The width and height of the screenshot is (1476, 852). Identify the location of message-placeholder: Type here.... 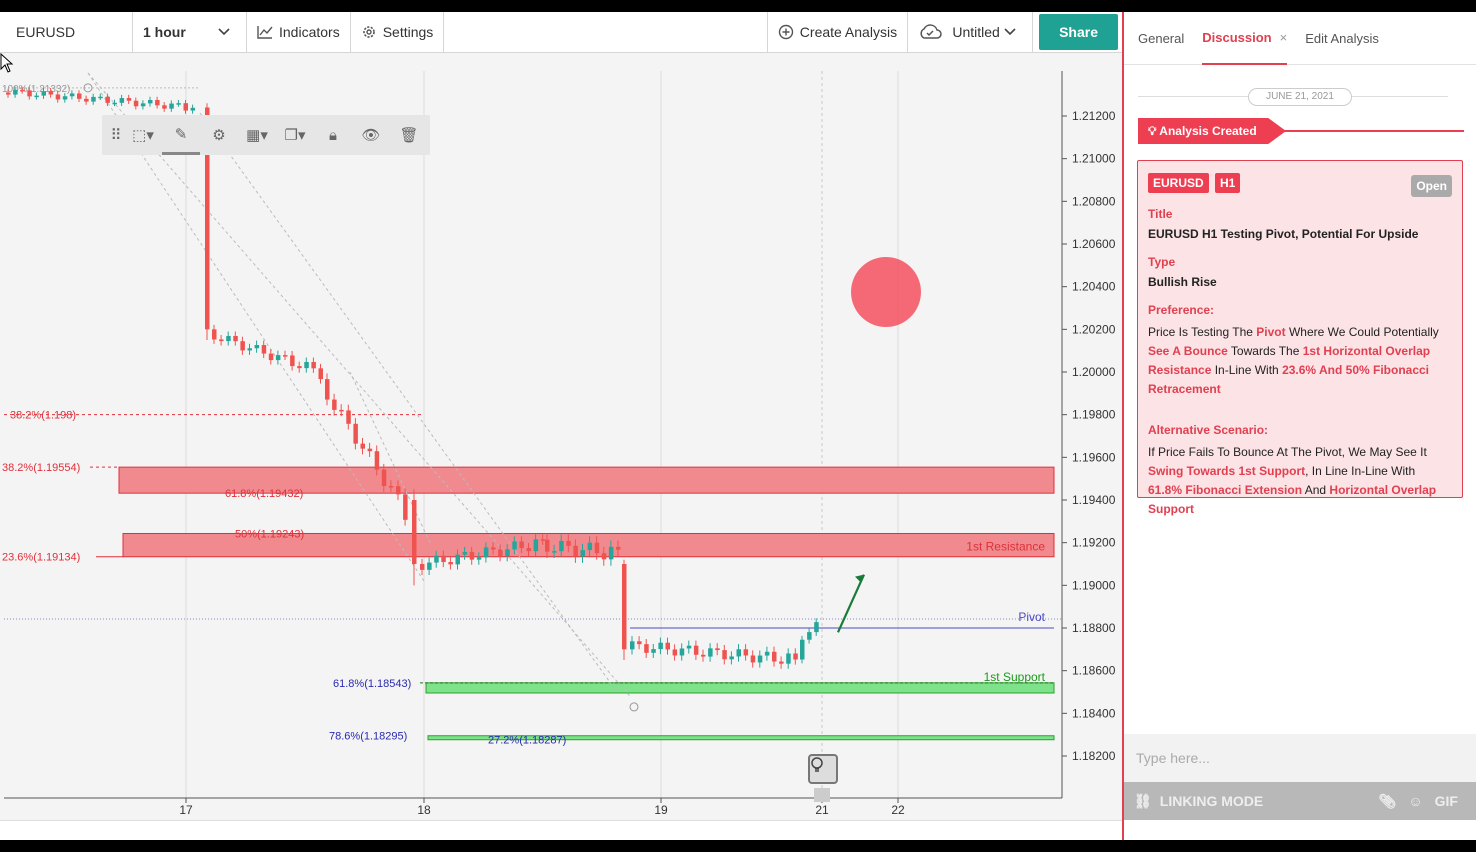
(1173, 758).